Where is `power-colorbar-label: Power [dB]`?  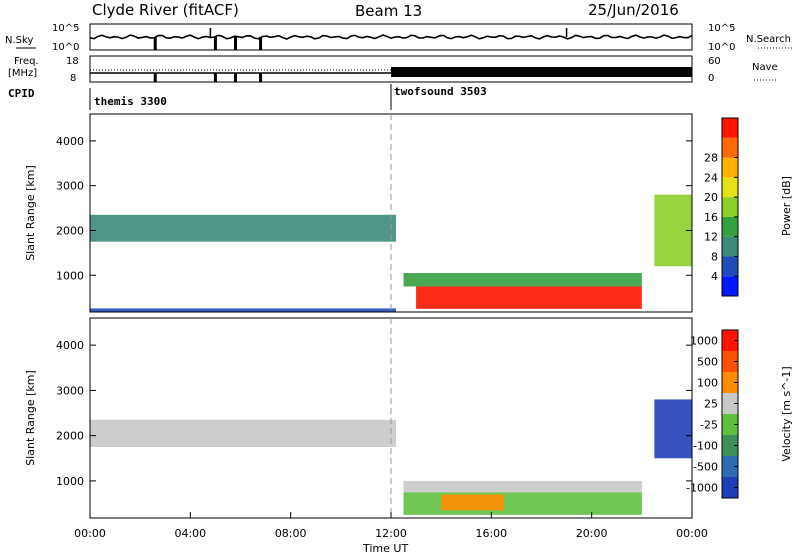 power-colorbar-label: Power [dB] is located at coordinates (786, 206).